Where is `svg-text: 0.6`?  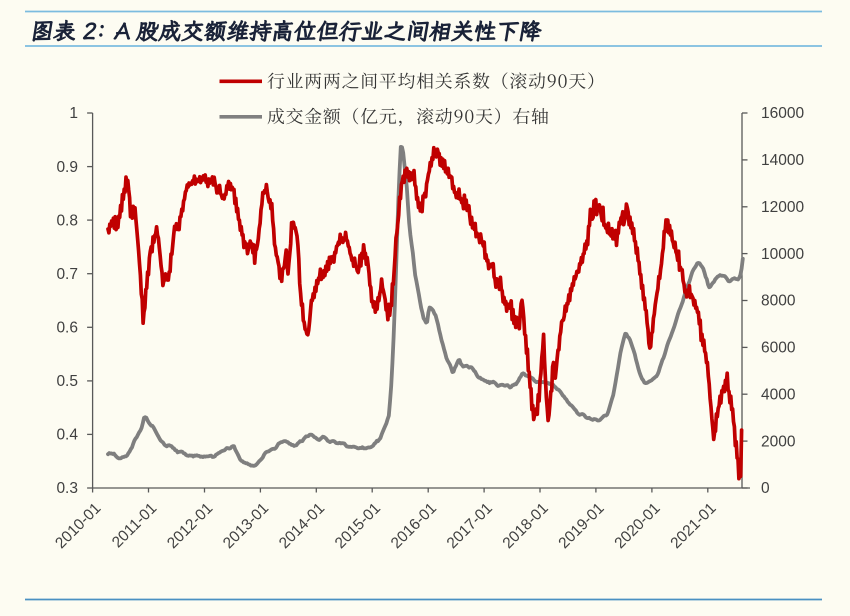 svg-text: 0.6 is located at coordinates (67, 328).